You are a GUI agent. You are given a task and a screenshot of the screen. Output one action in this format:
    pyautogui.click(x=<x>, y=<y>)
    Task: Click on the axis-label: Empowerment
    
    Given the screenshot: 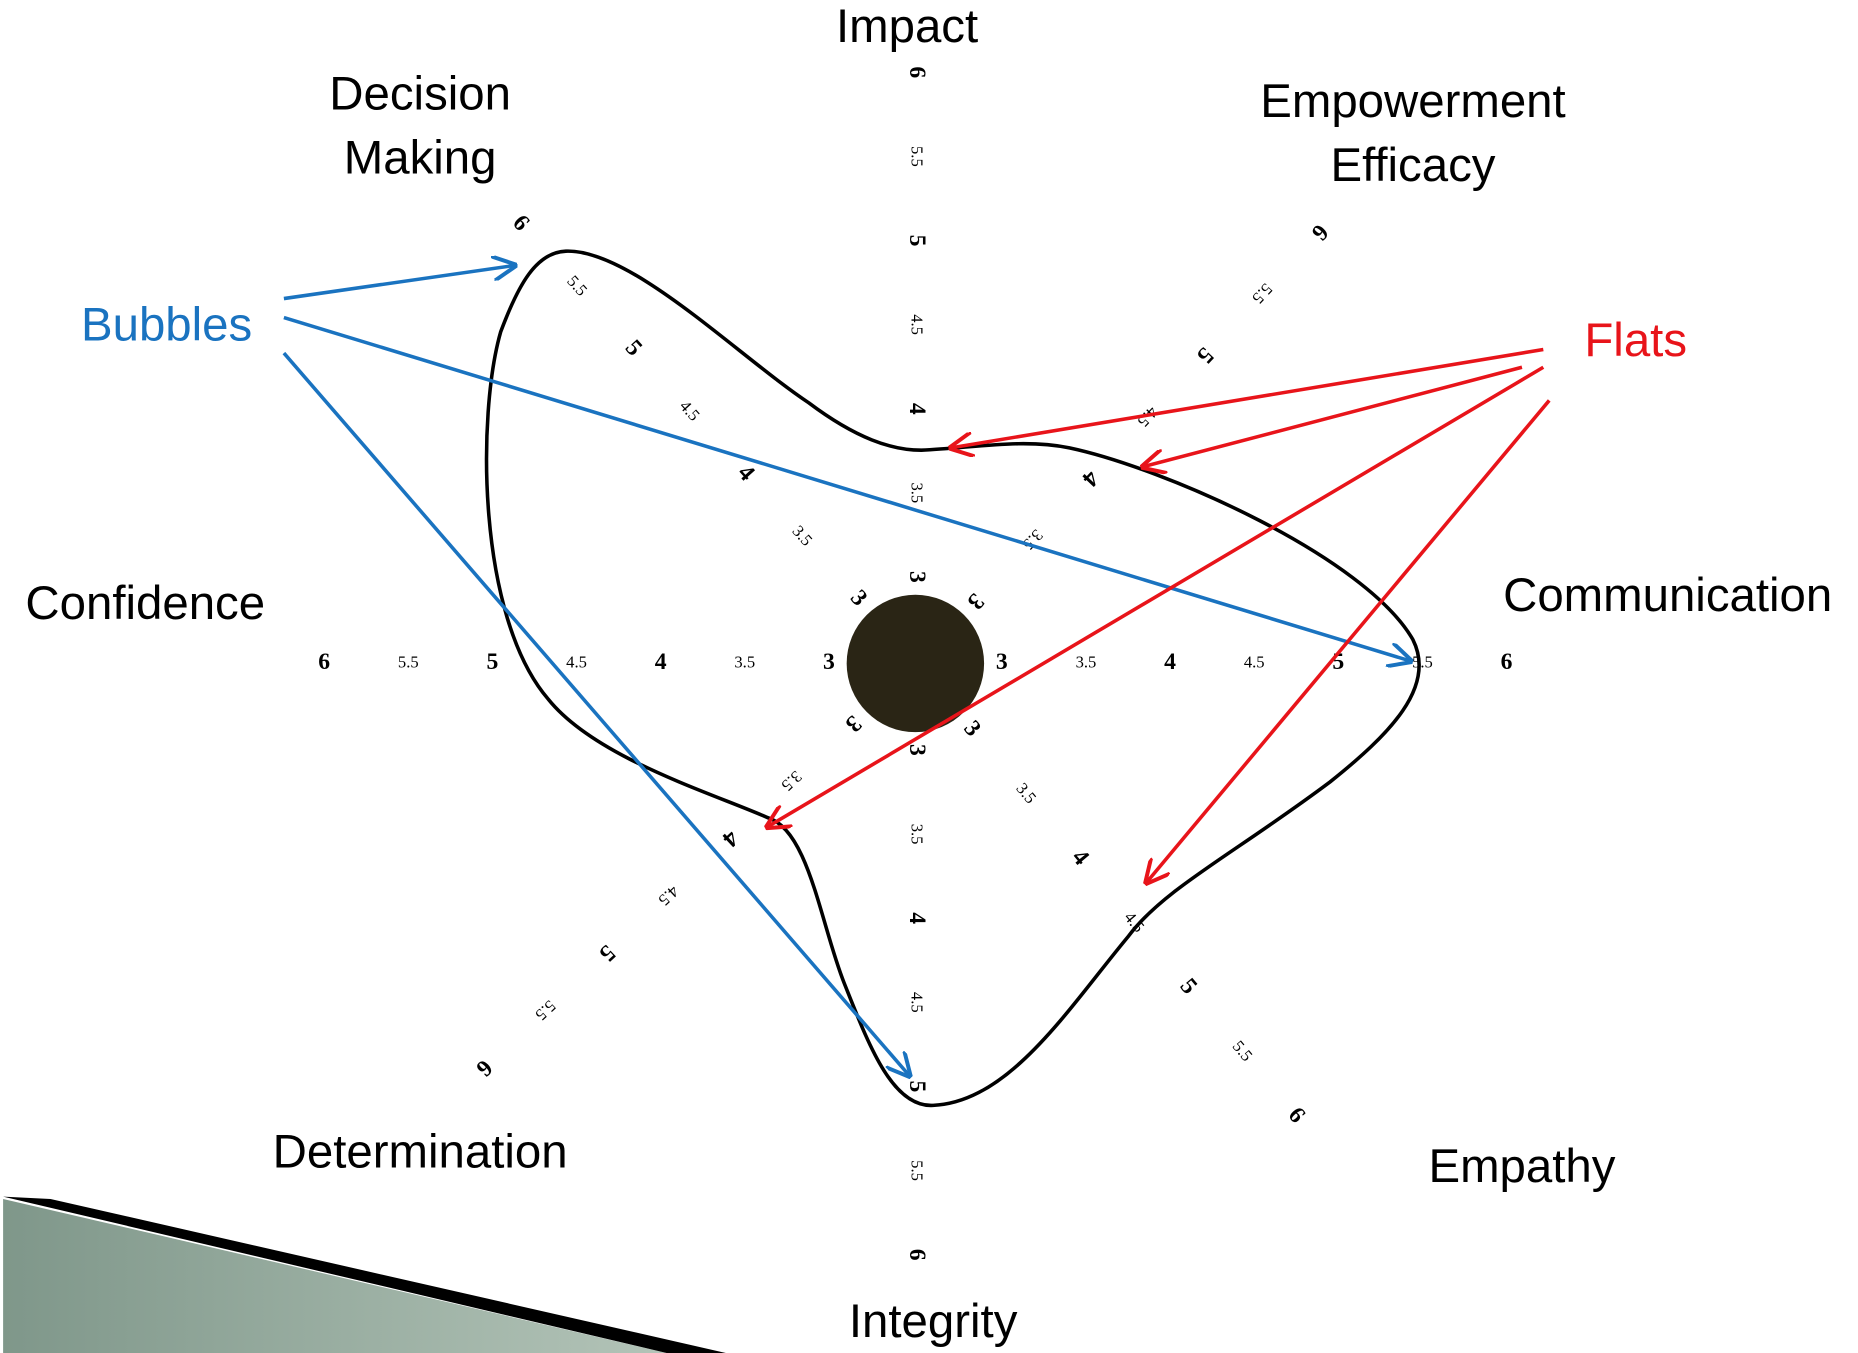 What is the action you would take?
    pyautogui.click(x=1412, y=101)
    